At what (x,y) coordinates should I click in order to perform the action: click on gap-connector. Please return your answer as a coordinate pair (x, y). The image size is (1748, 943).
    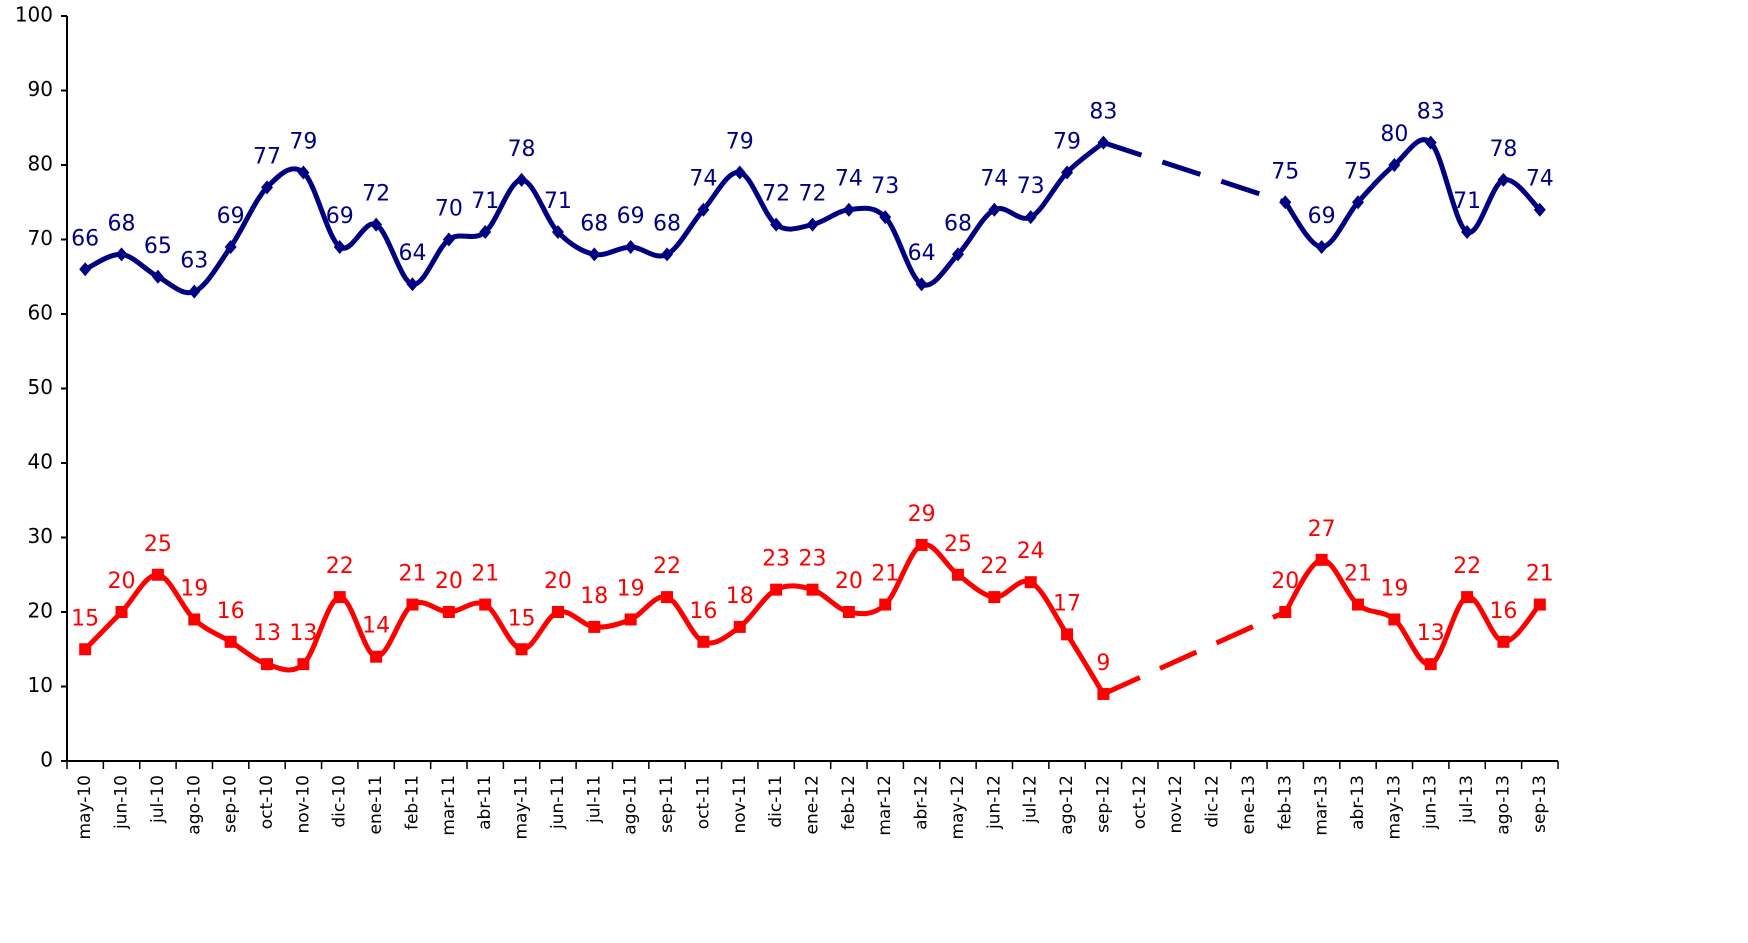
    Looking at the image, I should click on (1194, 172).